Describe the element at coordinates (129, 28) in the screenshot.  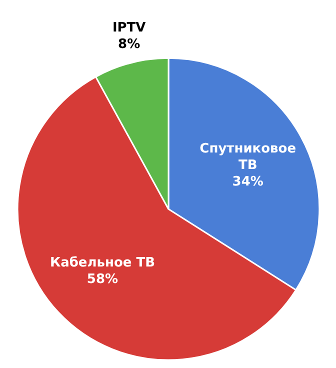
I see `slice-label: IPTV` at that location.